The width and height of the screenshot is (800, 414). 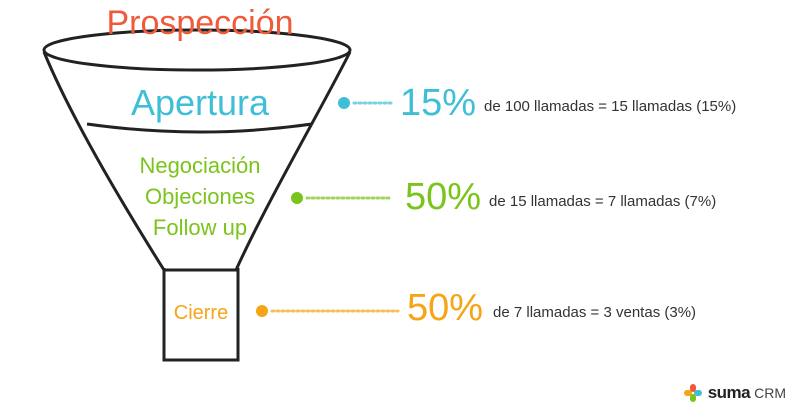 I want to click on logo-suffix: CRM, so click(x=770, y=393).